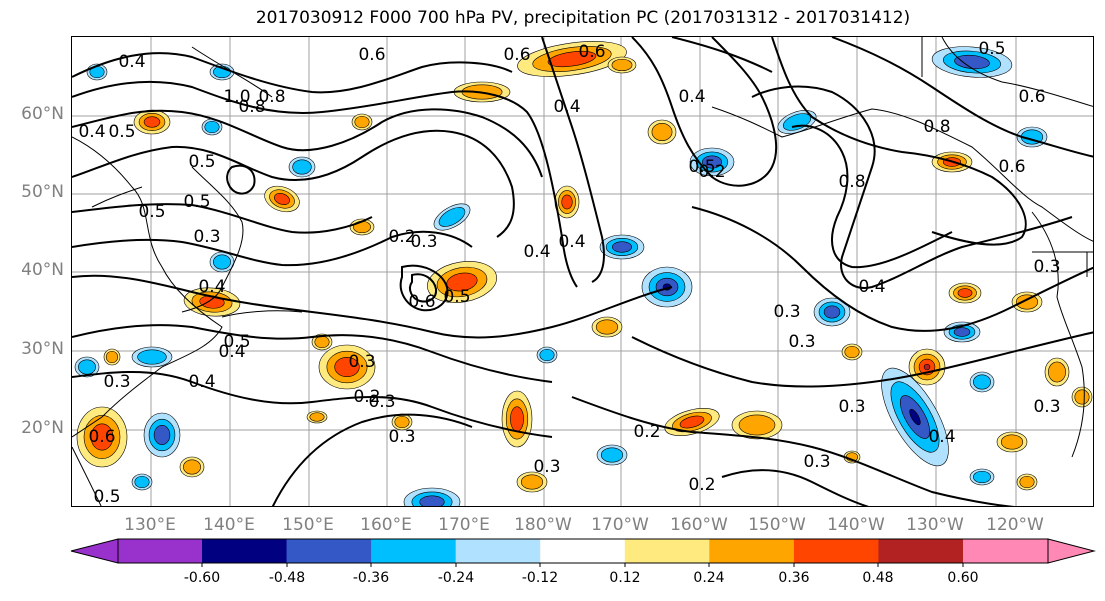 The width and height of the screenshot is (1105, 601). I want to click on longitude-label: 170°E, so click(464, 525).